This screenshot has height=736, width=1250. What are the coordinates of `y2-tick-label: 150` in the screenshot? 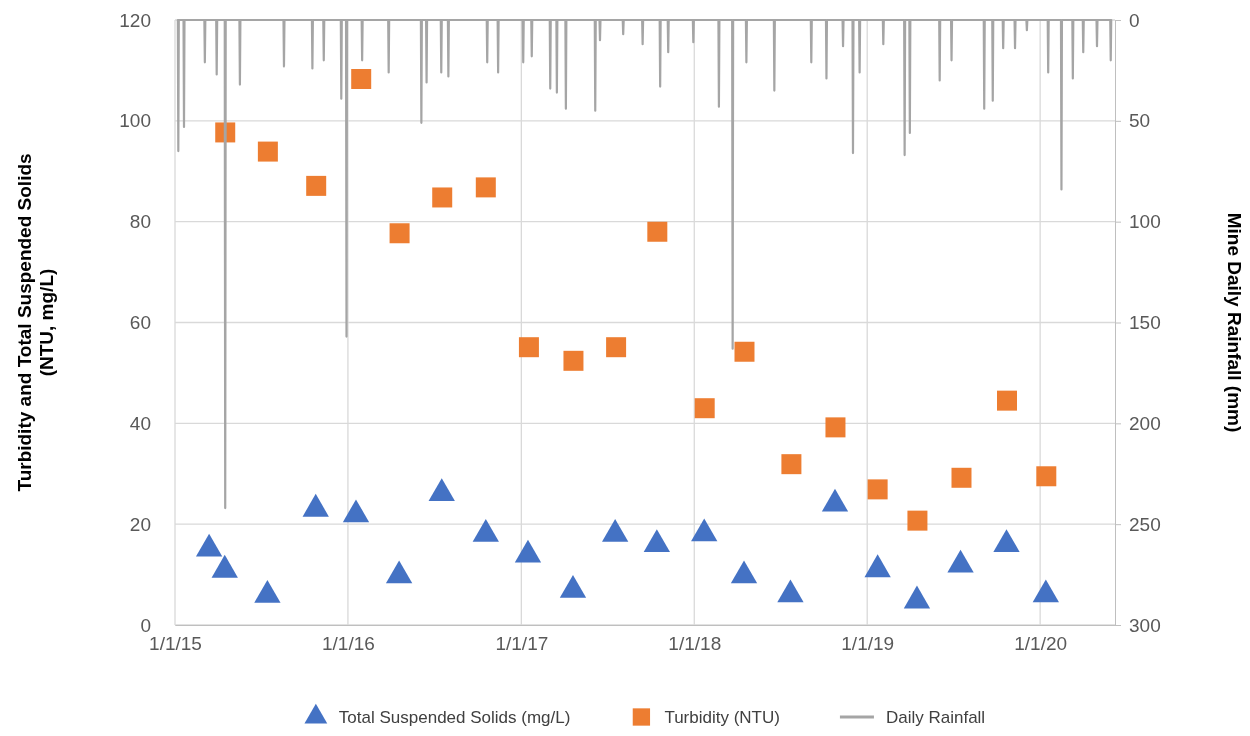 It's located at (1145, 323).